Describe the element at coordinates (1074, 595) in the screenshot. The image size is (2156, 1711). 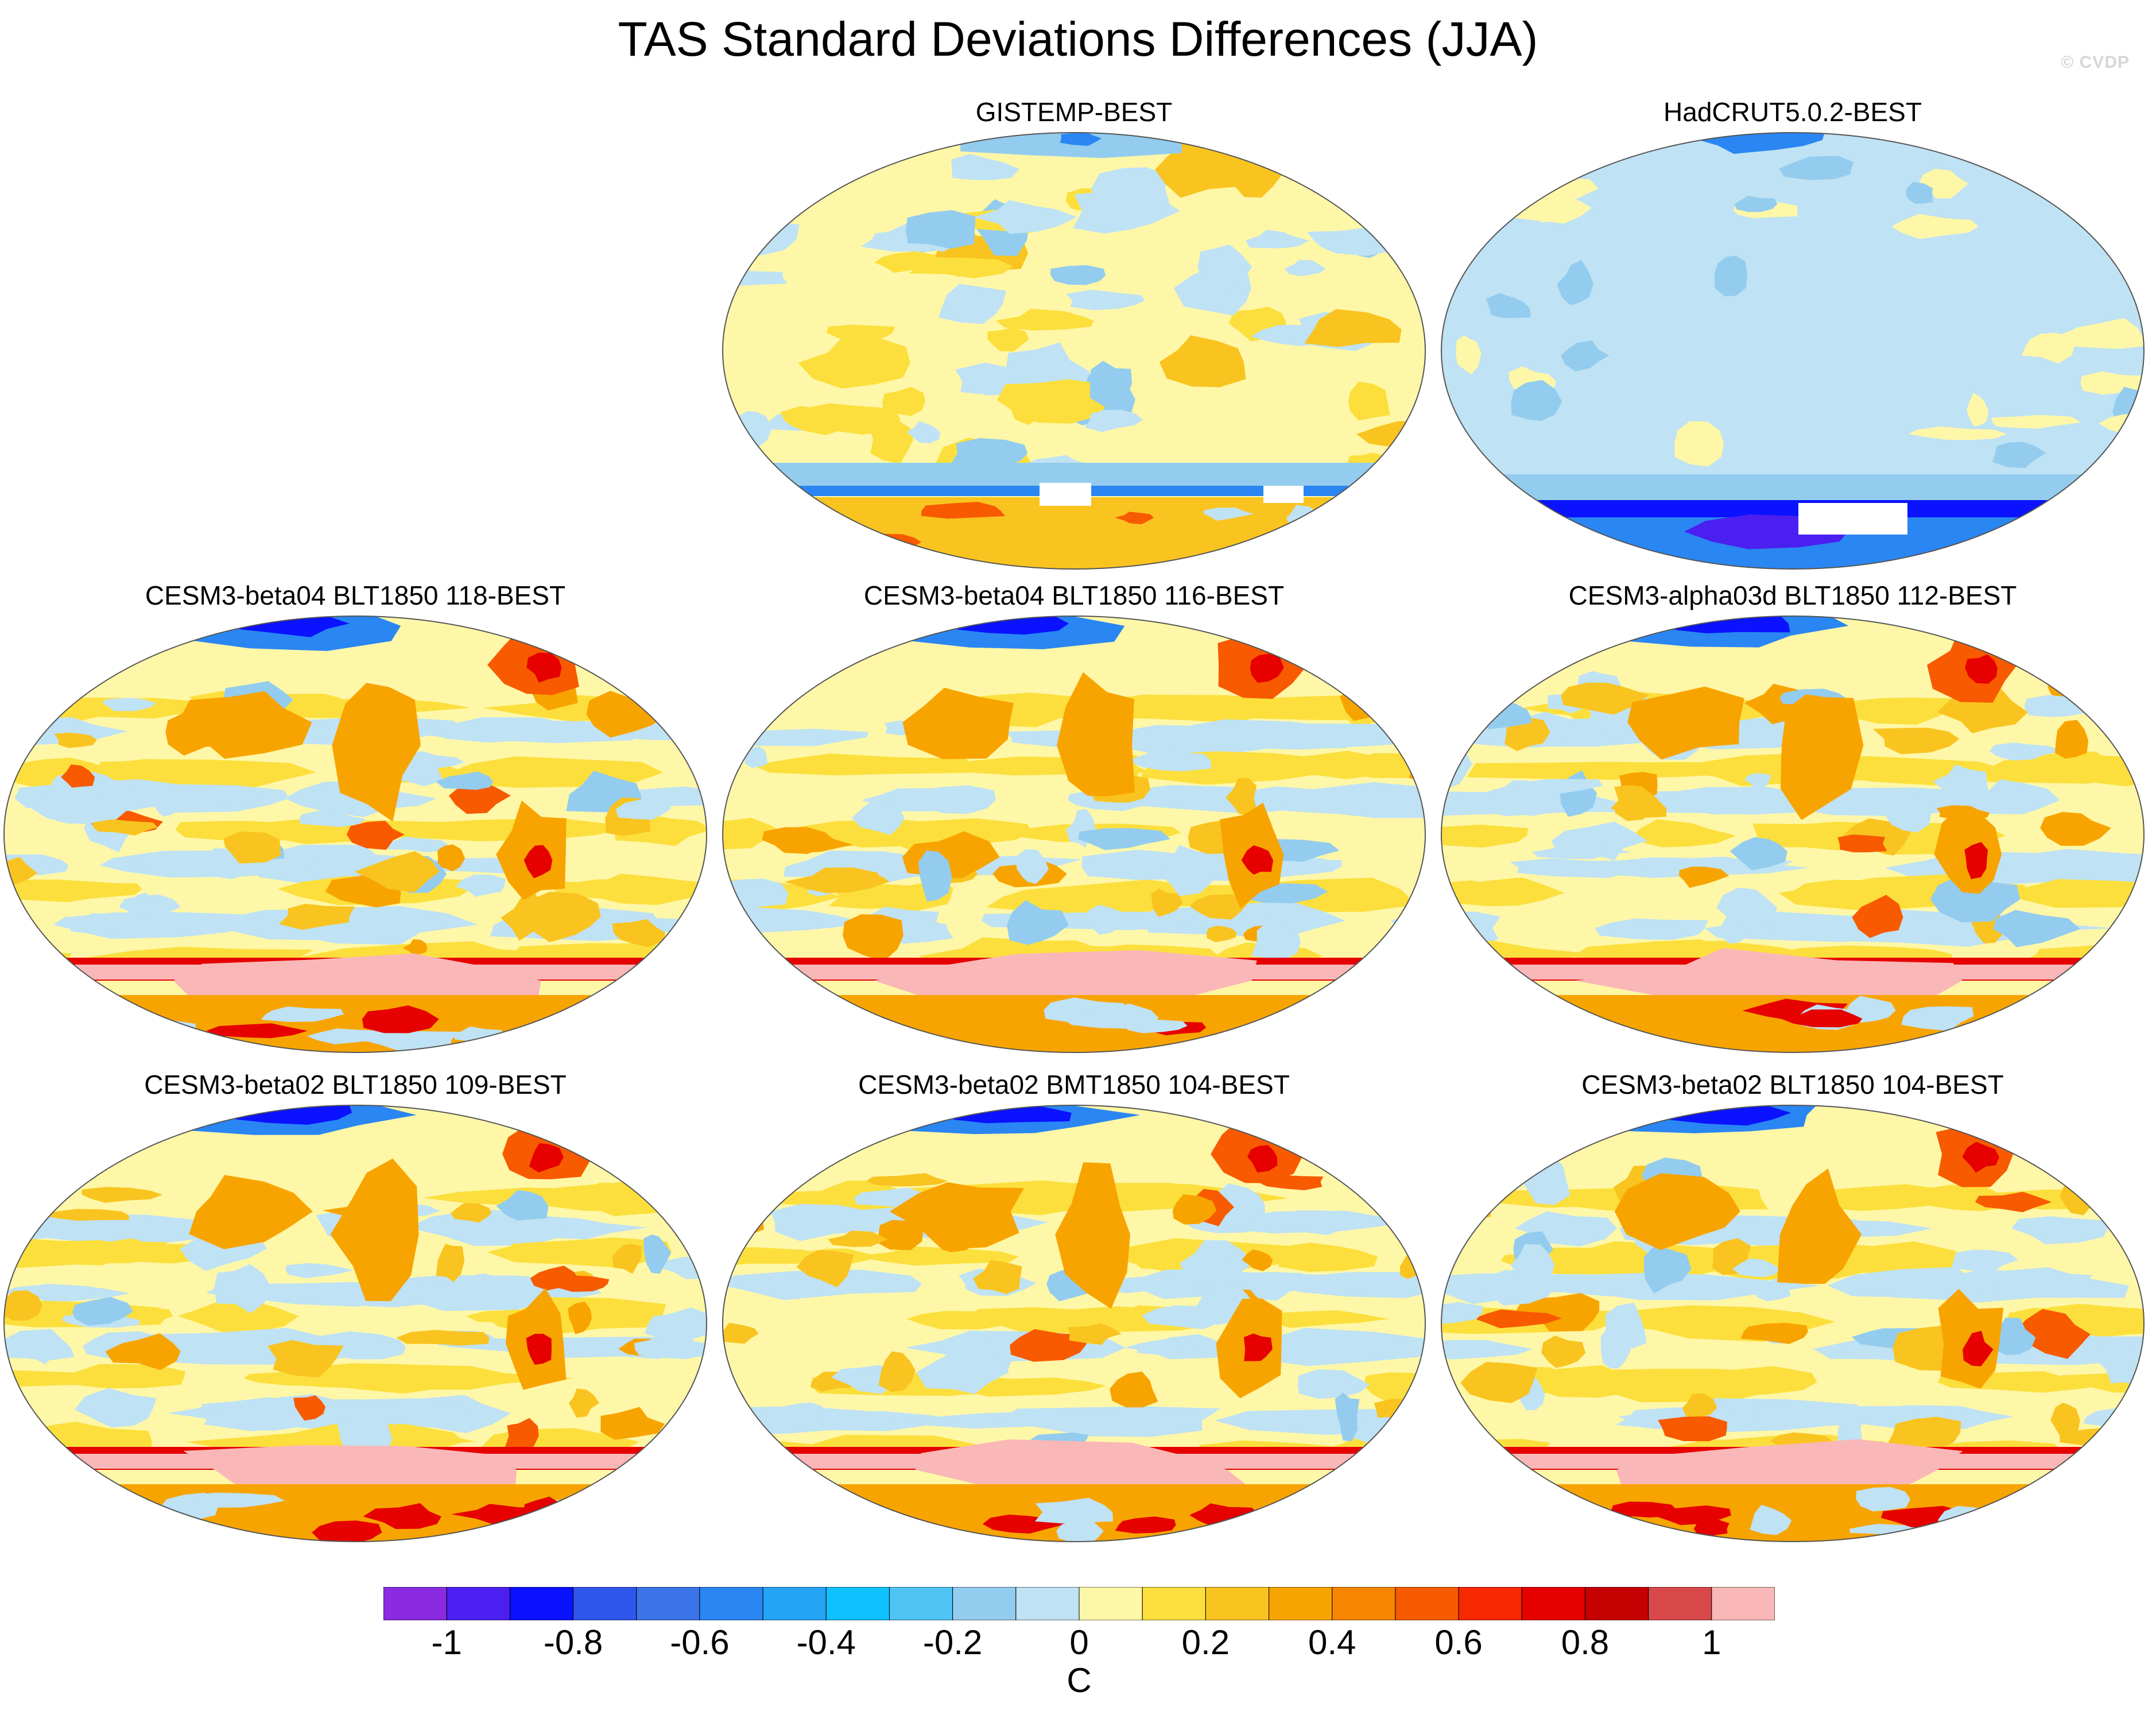
I see `panel-title: CESM3-beta04 BLT1850 116-BEST` at that location.